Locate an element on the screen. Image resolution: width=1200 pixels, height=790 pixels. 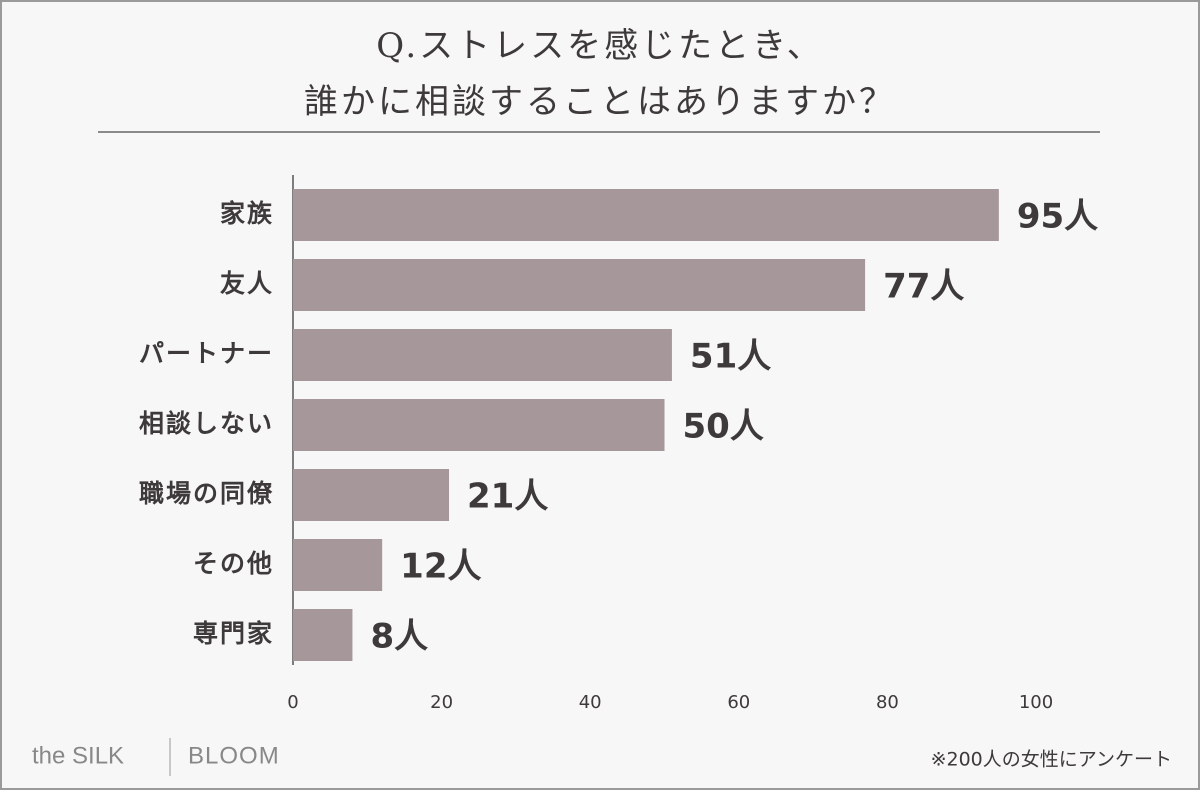
value-label: 95人 is located at coordinates (1057, 217).